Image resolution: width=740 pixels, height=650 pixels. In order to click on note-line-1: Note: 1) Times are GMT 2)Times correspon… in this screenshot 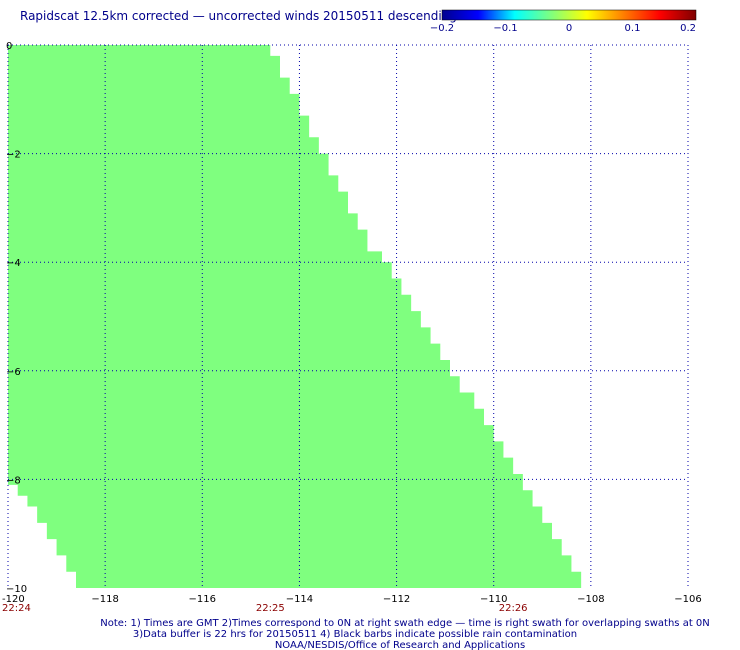, I will do `click(405, 623)`.